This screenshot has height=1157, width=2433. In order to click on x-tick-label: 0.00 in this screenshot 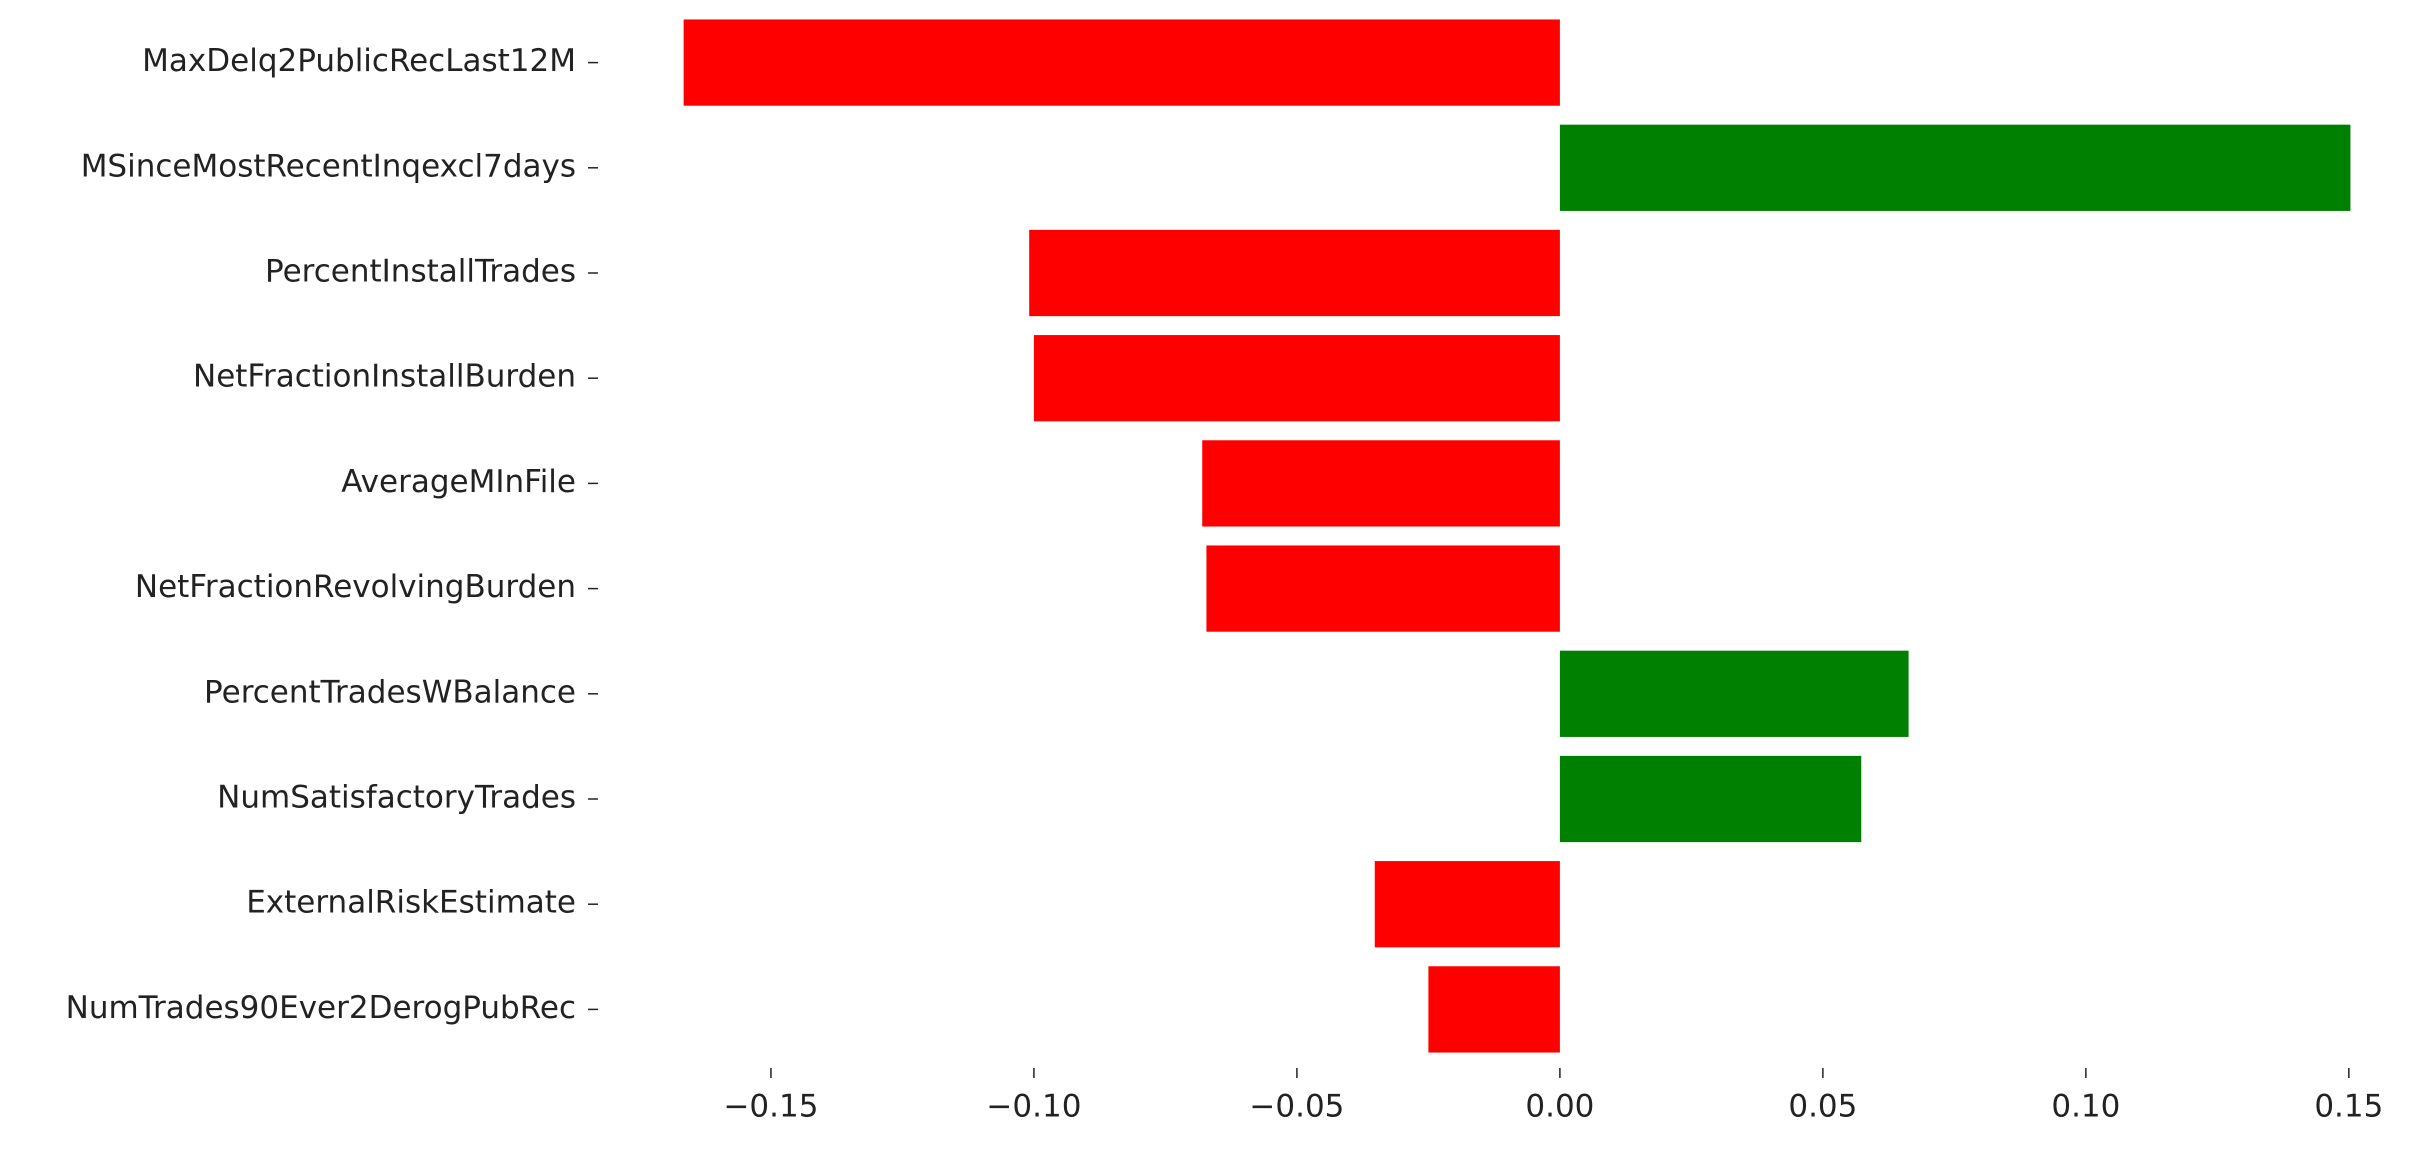, I will do `click(1559, 1107)`.